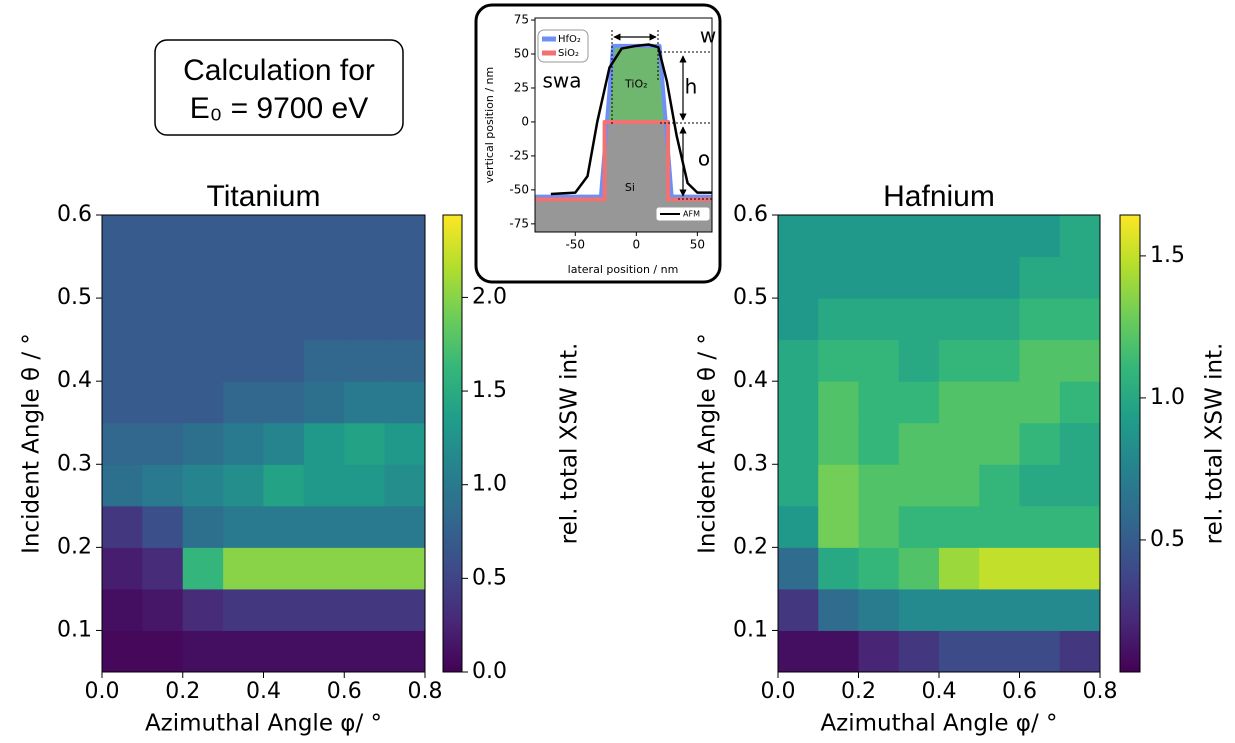  I want to click on annotation: h, so click(691, 87).